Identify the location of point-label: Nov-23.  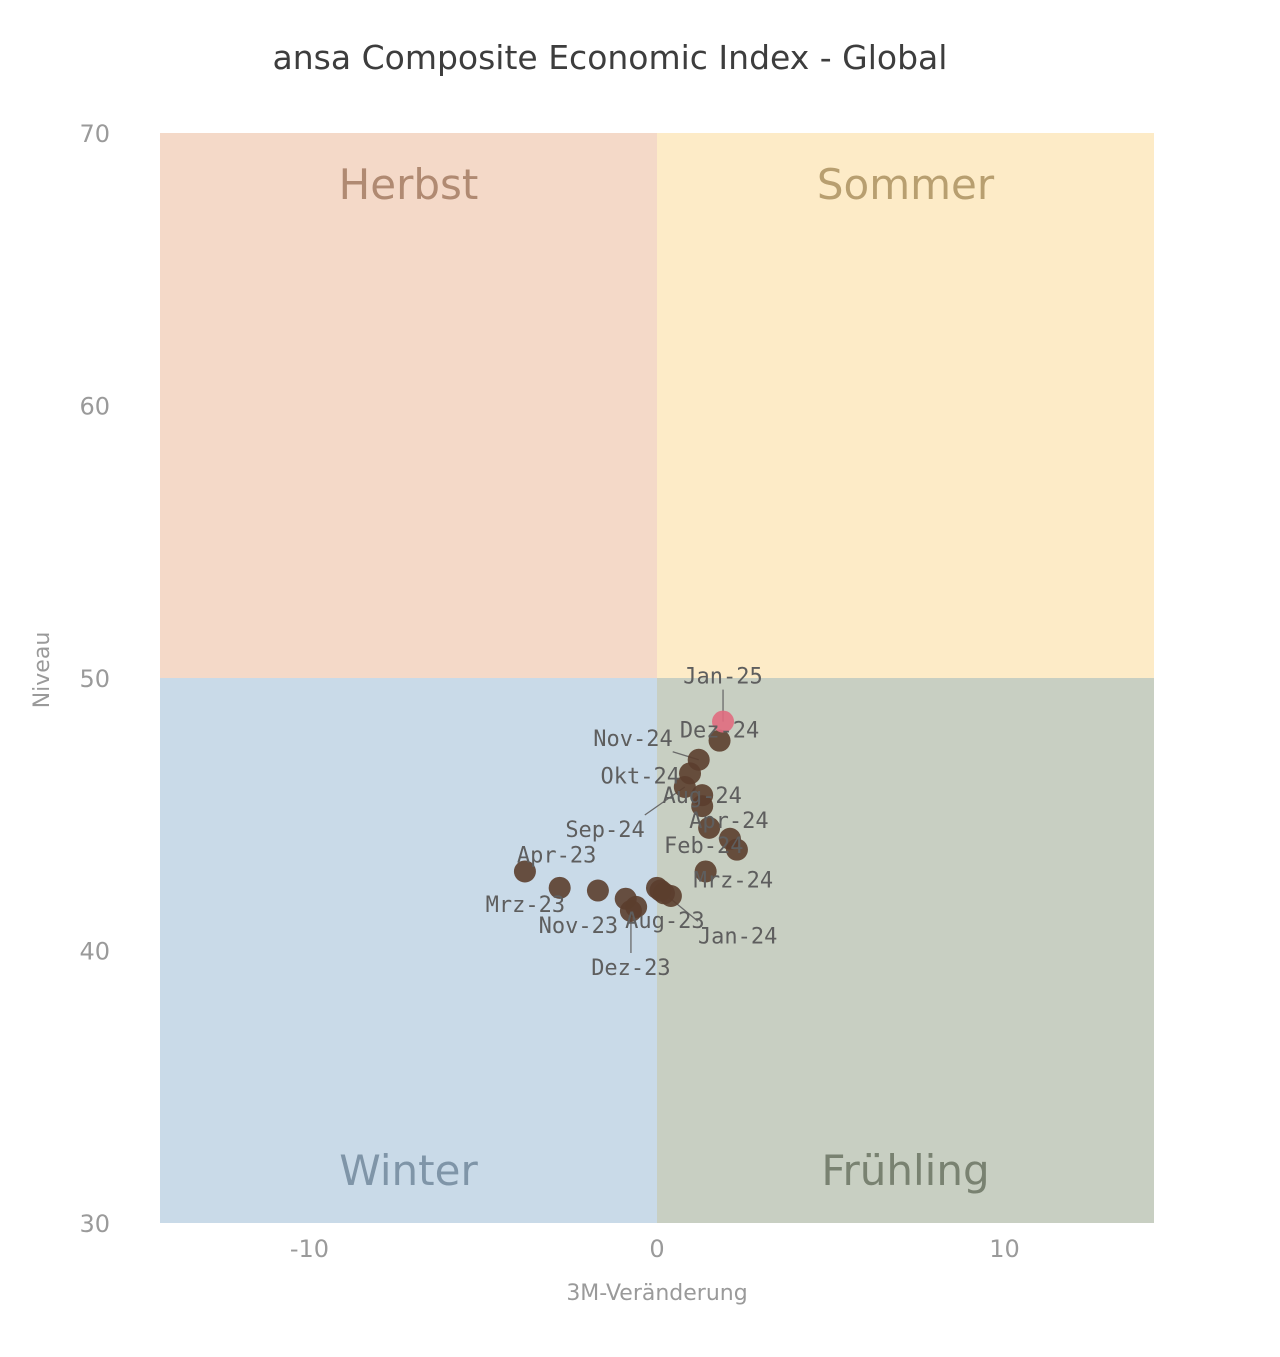
(578, 926).